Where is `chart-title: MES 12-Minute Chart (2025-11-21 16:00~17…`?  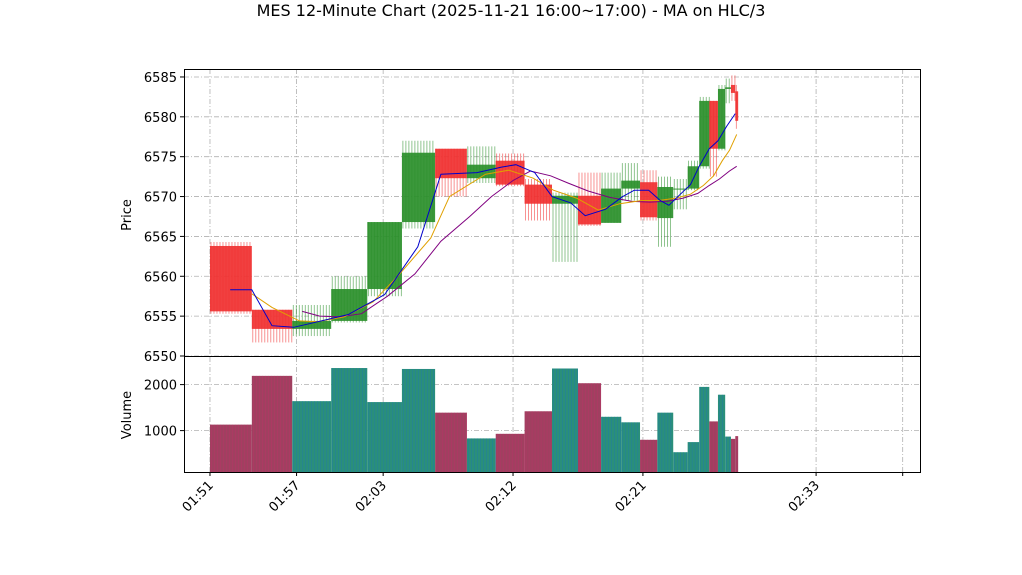
chart-title: MES 12-Minute Chart (2025-11-21 16:00~17… is located at coordinates (511, 10).